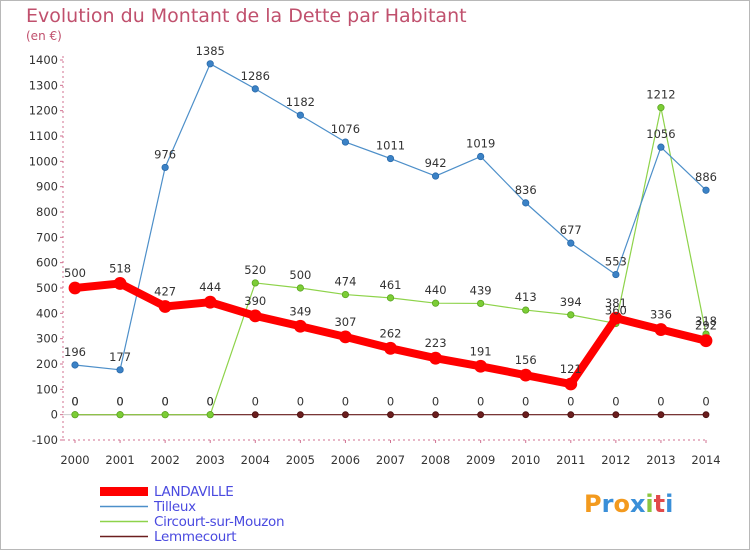 This screenshot has height=550, width=750. I want to click on legend-label-landaville: LANDAVILLE, so click(194, 491).